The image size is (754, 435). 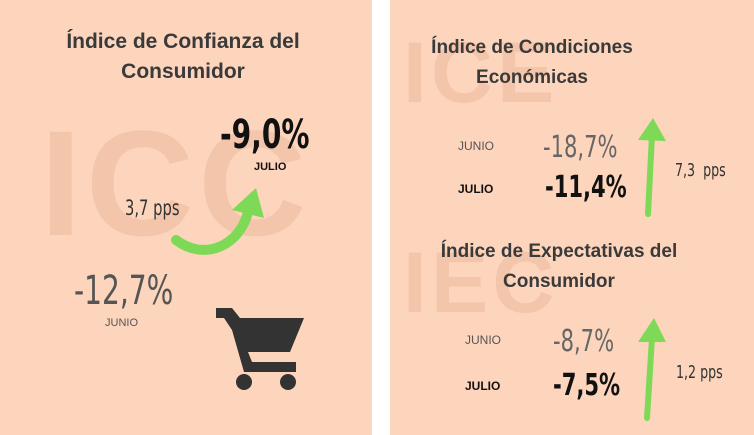 I want to click on value: -7,5%, so click(x=587, y=385).